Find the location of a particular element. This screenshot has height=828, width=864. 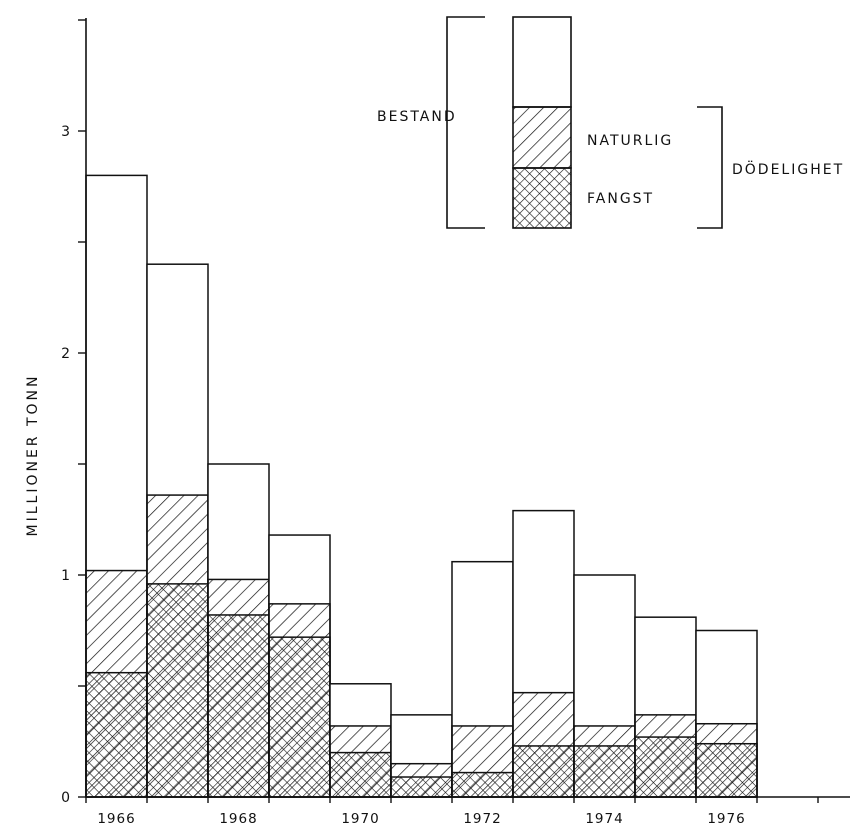

x-tick-label: 1976 is located at coordinates (726, 819).